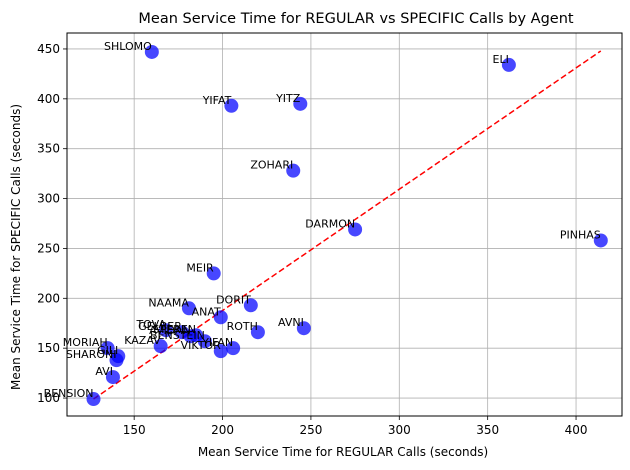  I want to click on point-label: ELI, so click(501, 59).